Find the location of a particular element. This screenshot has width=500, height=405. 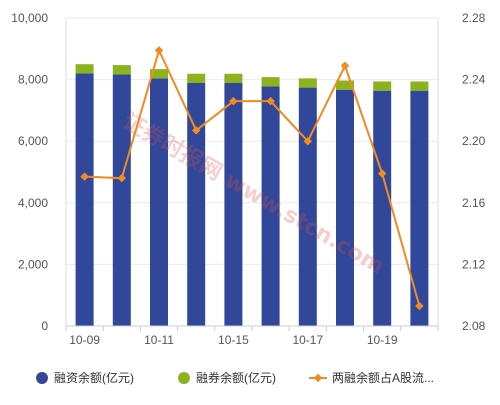

y-left-tick-label: 10,000 is located at coordinates (29, 18).